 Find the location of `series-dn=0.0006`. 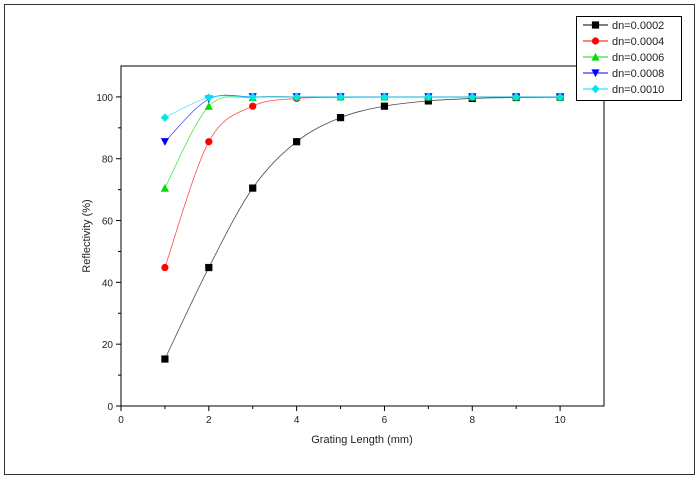

series-dn=0.0006 is located at coordinates (362, 142).